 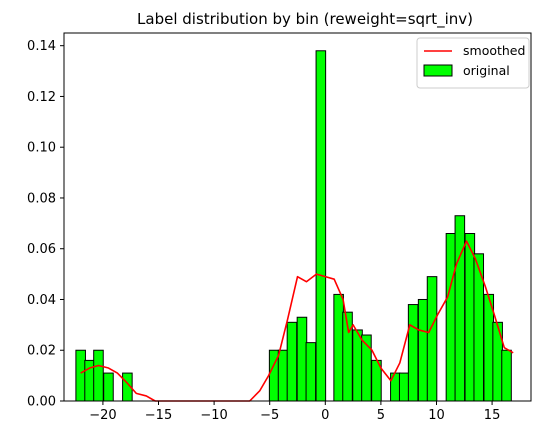 I want to click on y-tick-label: 0.14, so click(x=41, y=46).